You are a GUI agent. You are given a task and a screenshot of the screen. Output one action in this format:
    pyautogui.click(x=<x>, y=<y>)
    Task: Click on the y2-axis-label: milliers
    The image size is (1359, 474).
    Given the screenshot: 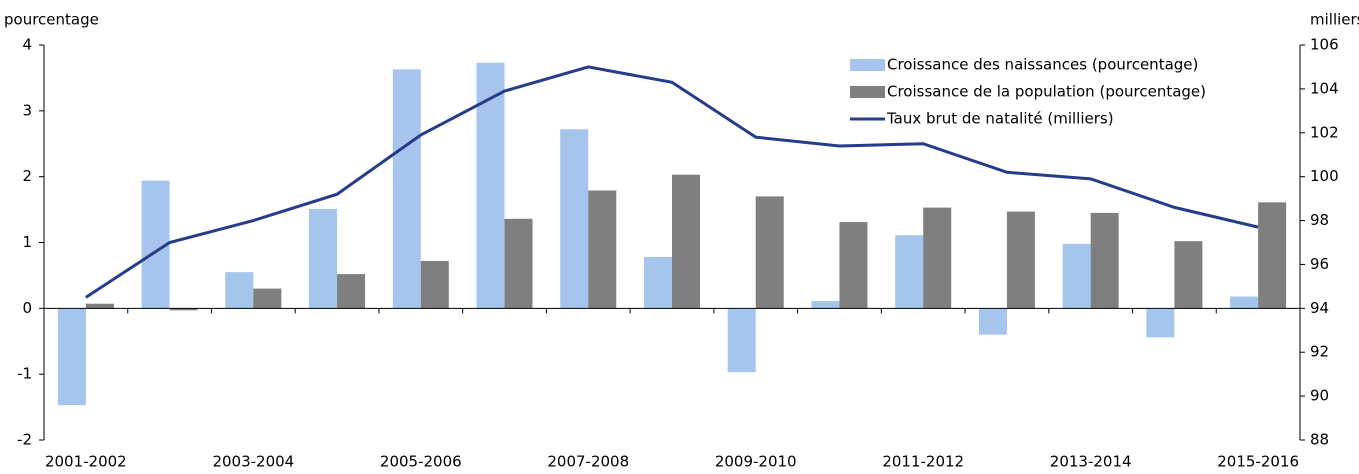 What is the action you would take?
    pyautogui.click(x=1334, y=20)
    